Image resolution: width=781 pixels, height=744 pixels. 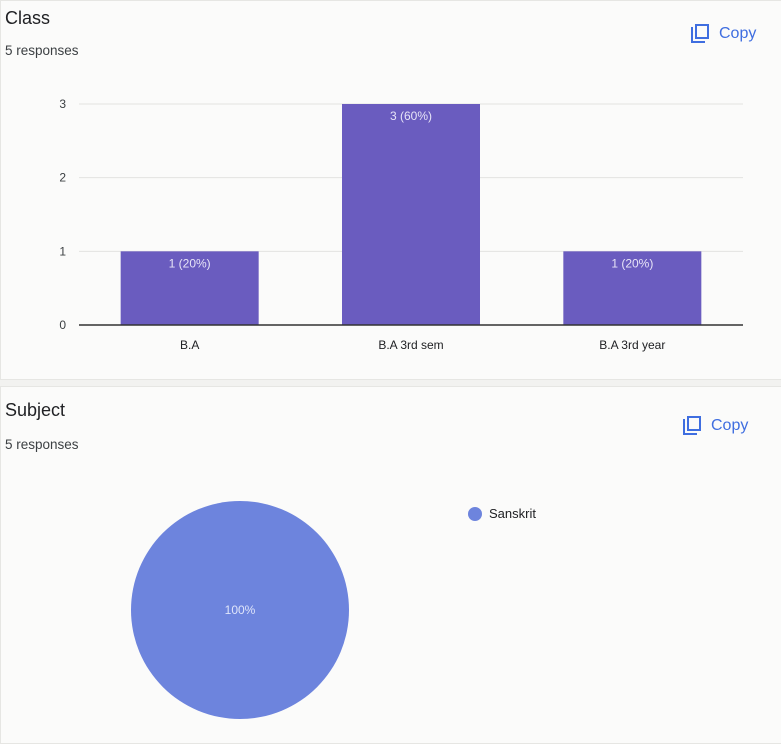 What do you see at coordinates (62, 178) in the screenshot?
I see `y-tick-label: 2` at bounding box center [62, 178].